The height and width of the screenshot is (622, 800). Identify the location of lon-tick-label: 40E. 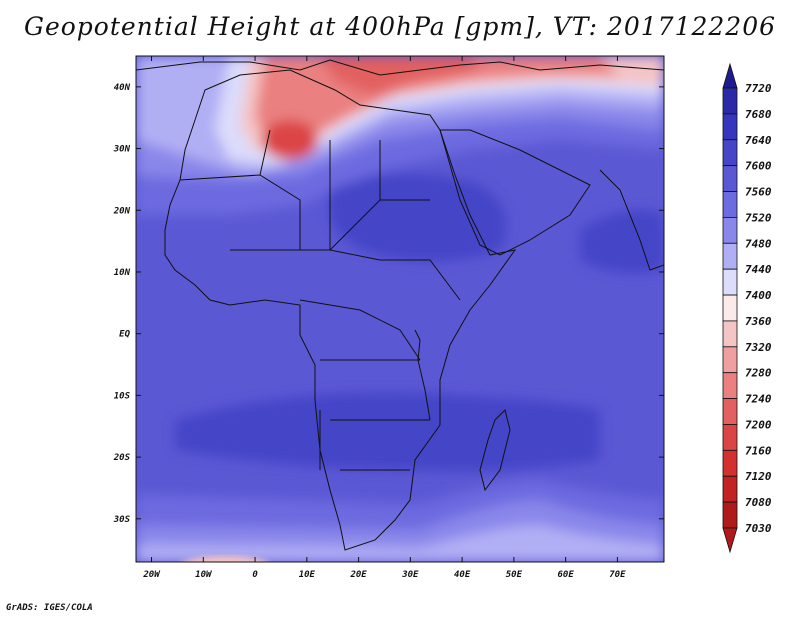
(462, 575).